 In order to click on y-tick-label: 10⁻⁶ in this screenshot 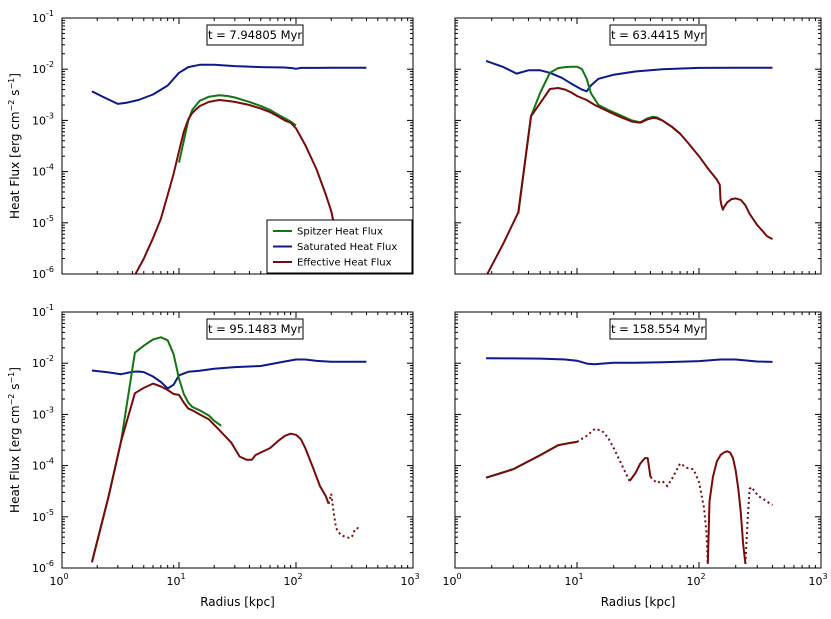, I will do `click(43, 567)`.